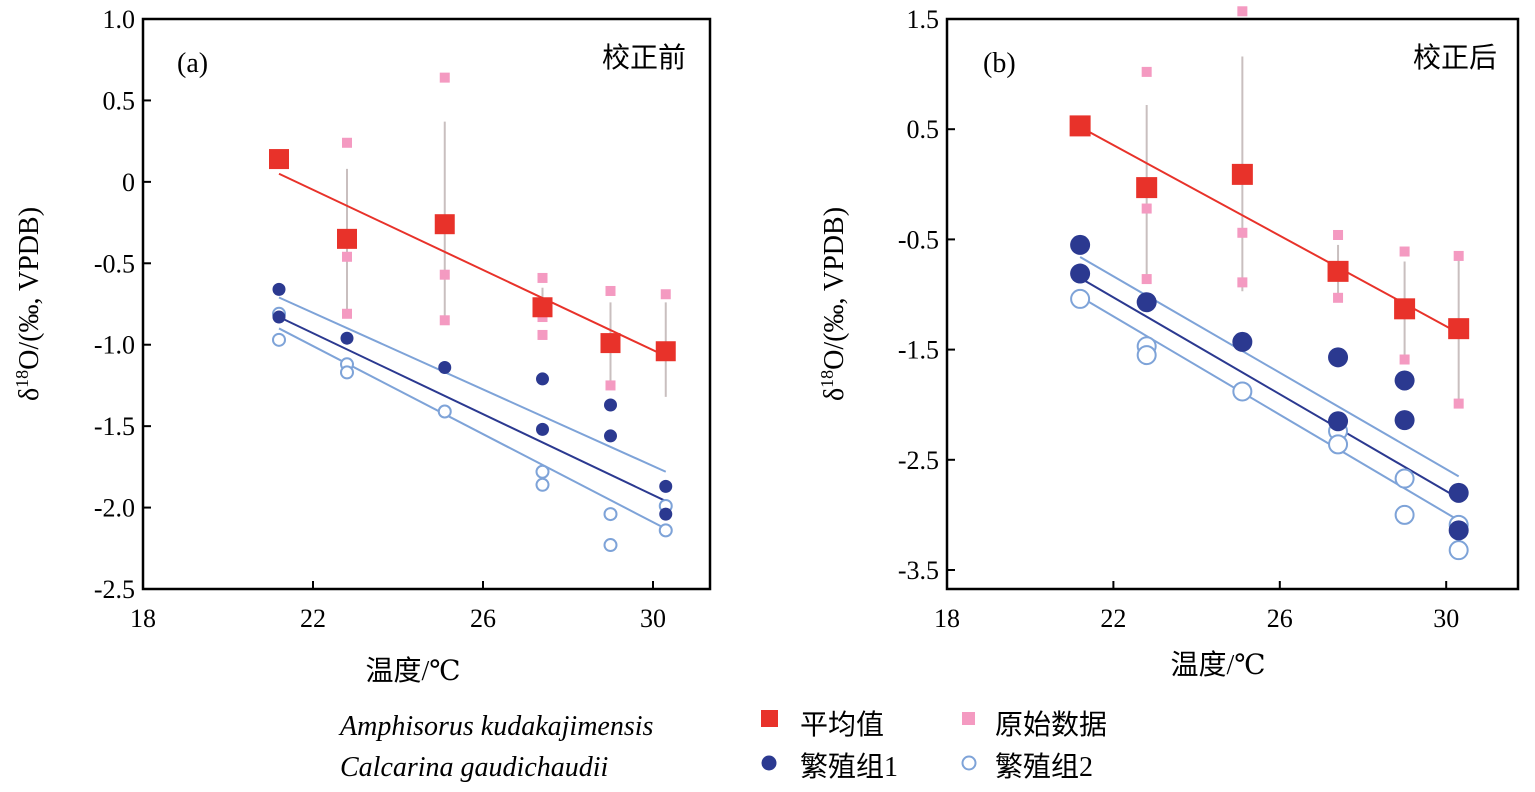 The height and width of the screenshot is (792, 1535). I want to click on error-bars, so click(1302, 229).